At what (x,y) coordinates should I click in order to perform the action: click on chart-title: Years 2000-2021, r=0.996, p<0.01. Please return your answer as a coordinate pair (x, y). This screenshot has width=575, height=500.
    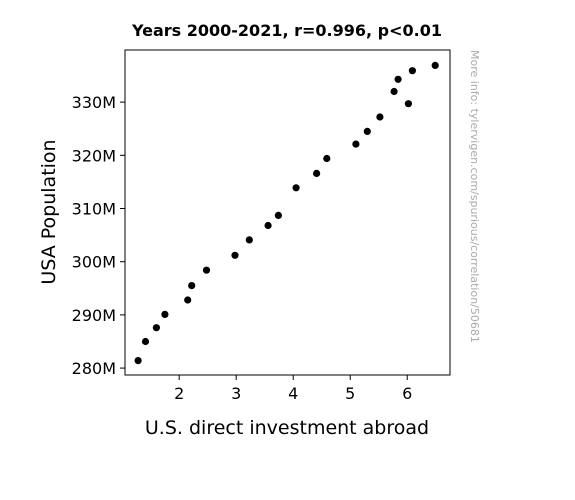
    Looking at the image, I should click on (286, 30).